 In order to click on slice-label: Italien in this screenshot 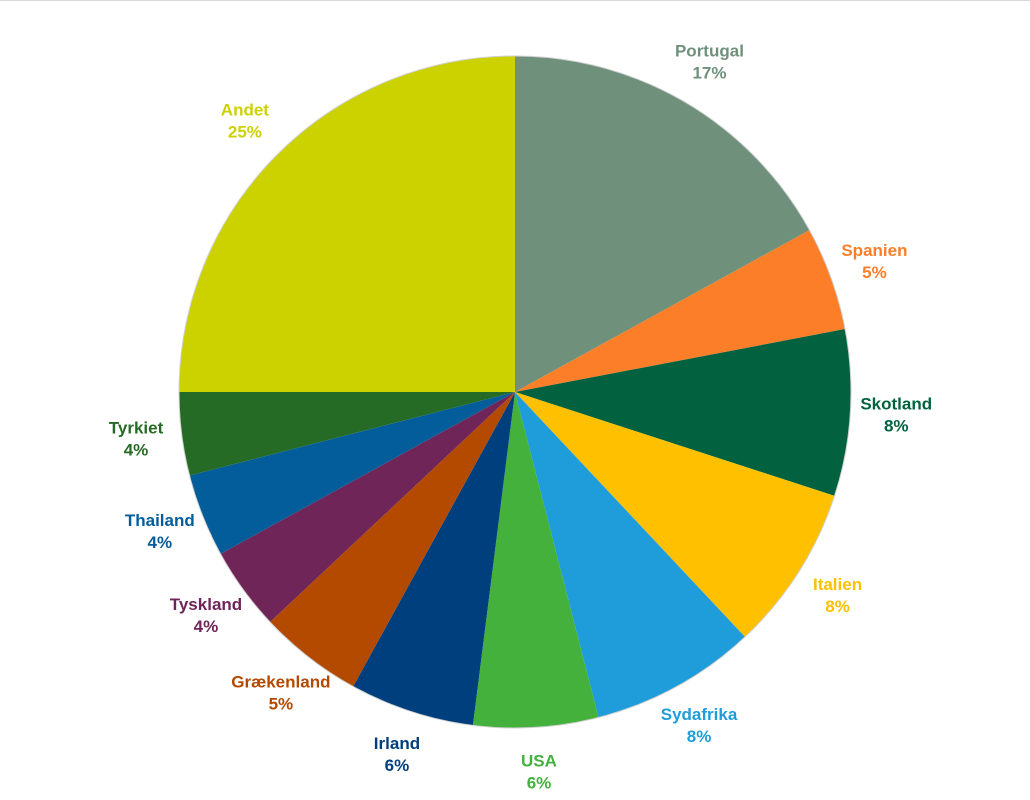, I will do `click(837, 584)`.